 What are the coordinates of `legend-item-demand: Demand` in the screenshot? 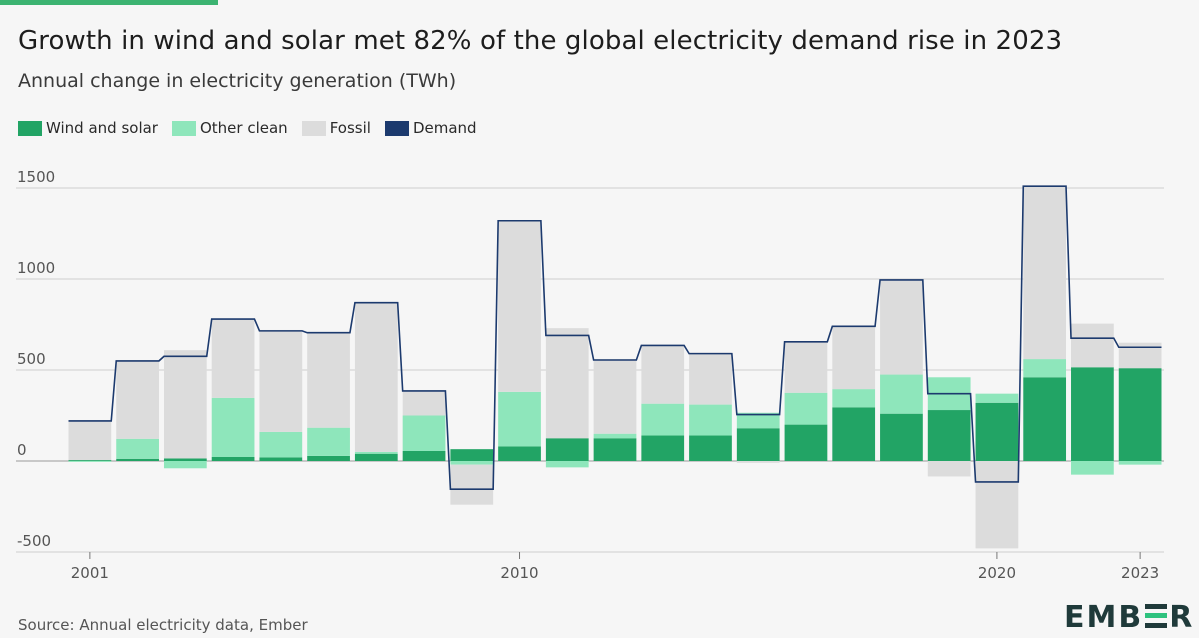 It's located at (430, 128).